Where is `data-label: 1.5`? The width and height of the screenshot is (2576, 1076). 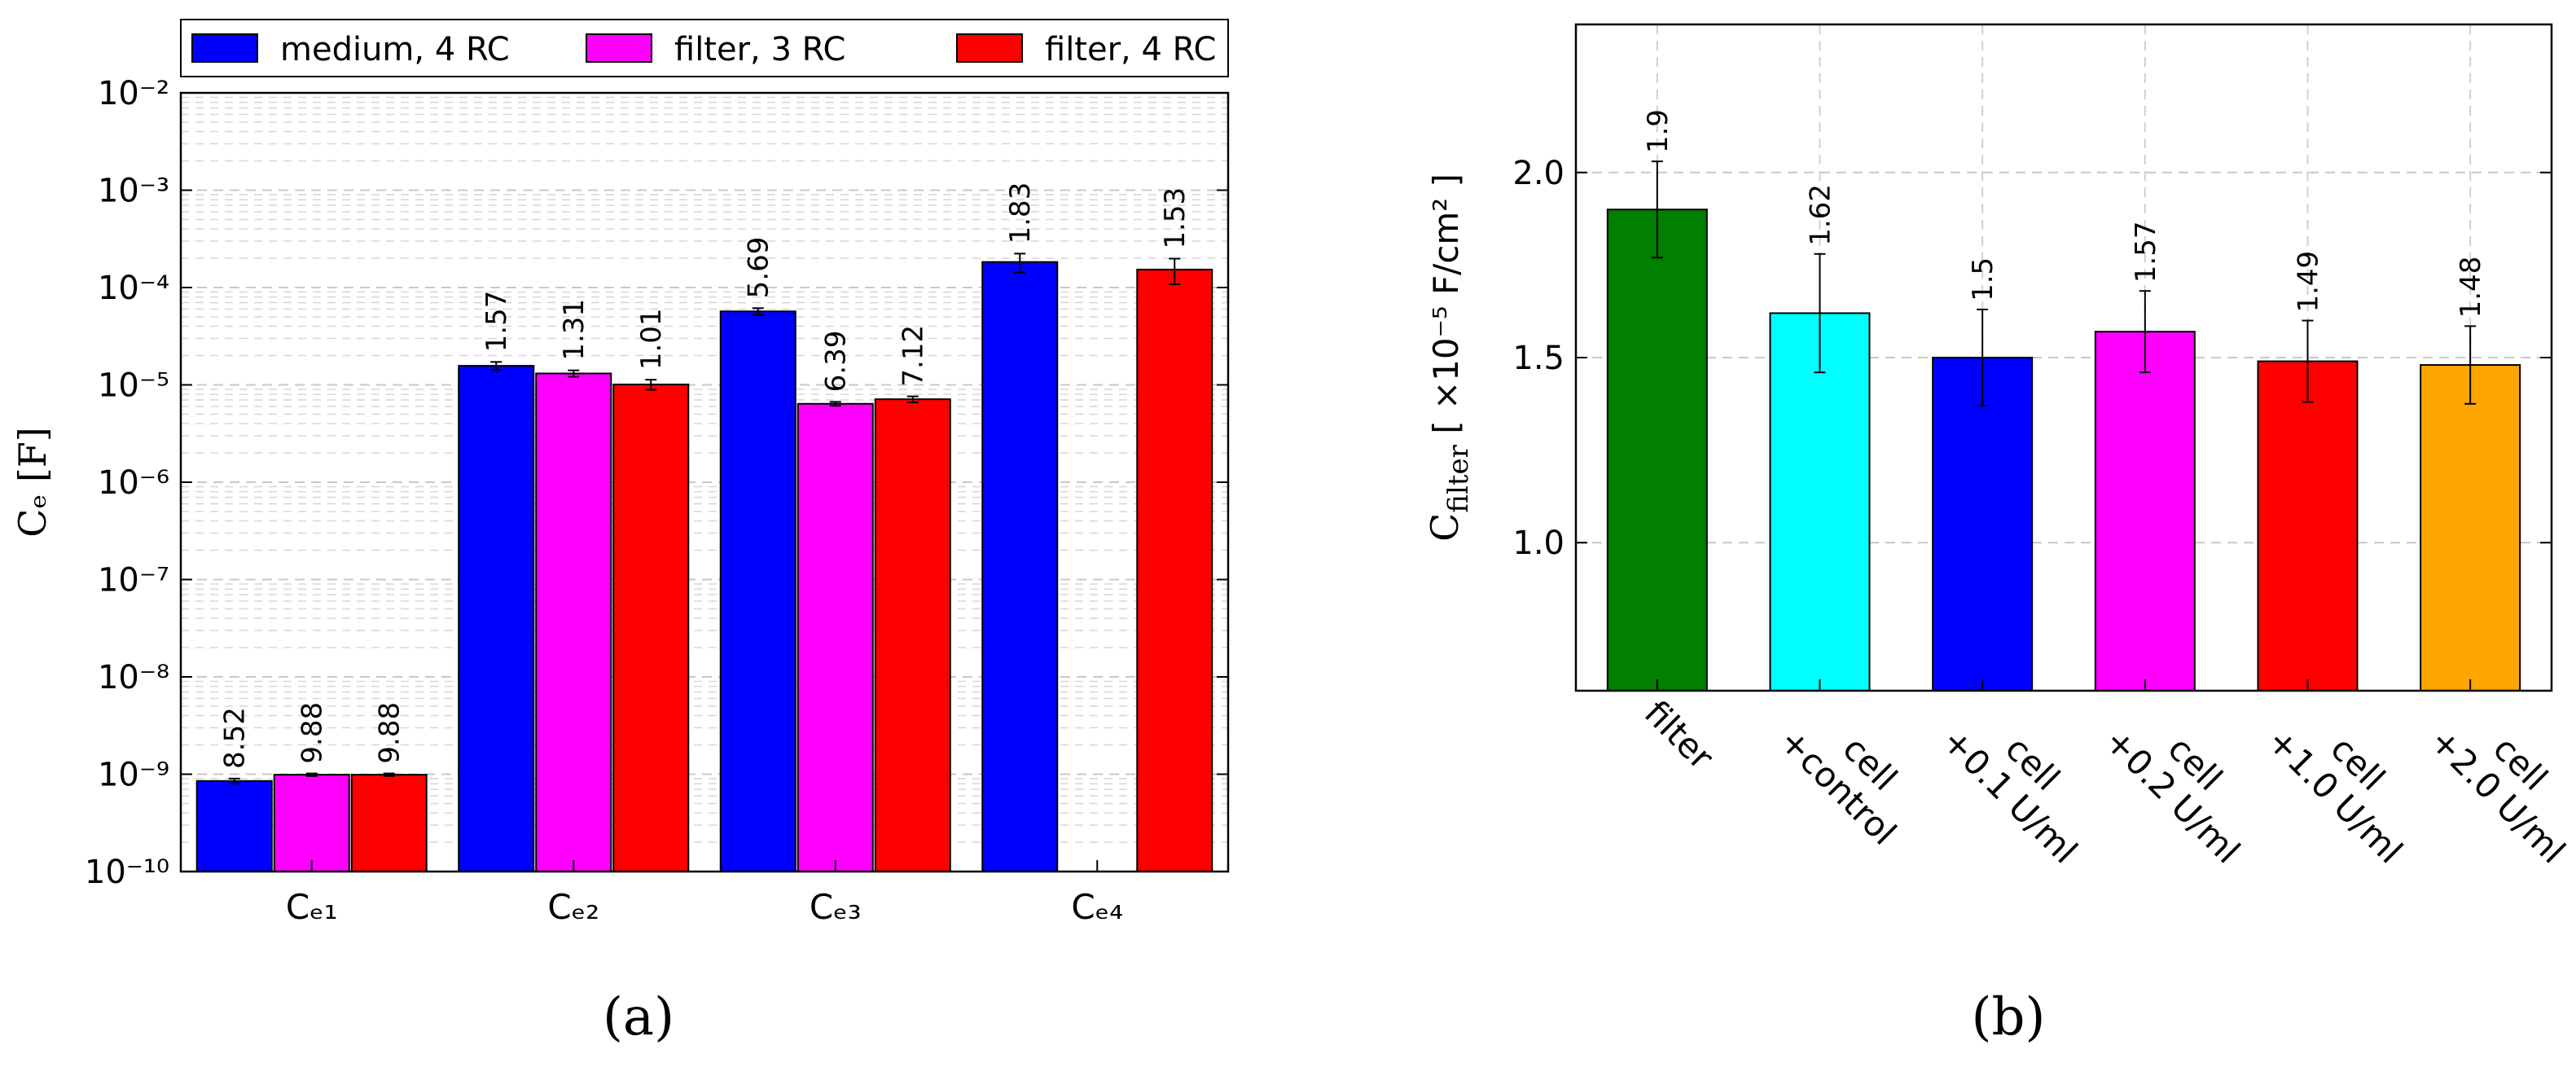
data-label: 1.5 is located at coordinates (1983, 279).